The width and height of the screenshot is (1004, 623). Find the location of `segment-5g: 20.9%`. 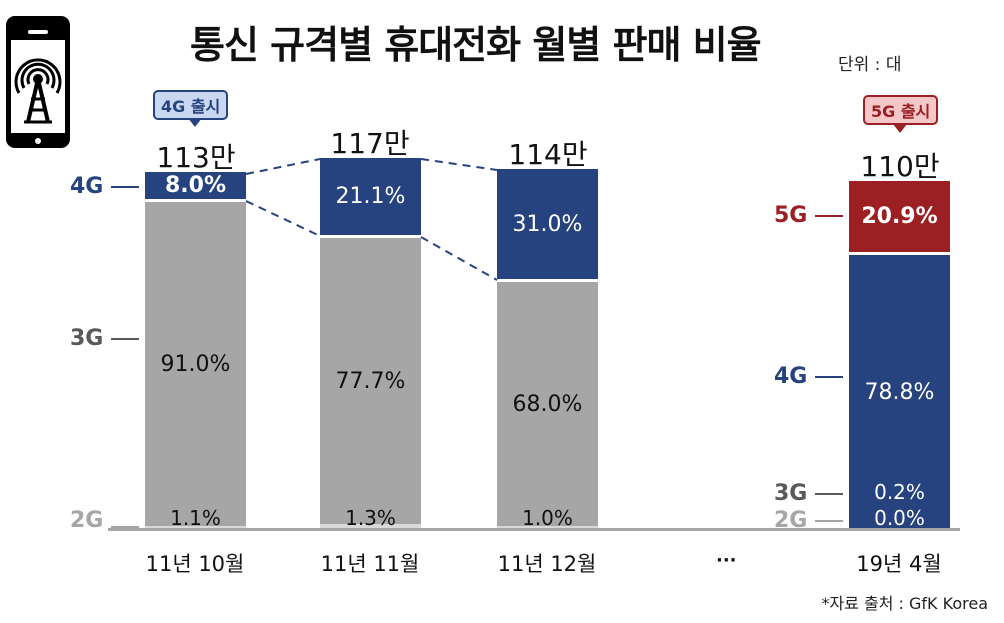

segment-5g: 20.9% is located at coordinates (899, 216).